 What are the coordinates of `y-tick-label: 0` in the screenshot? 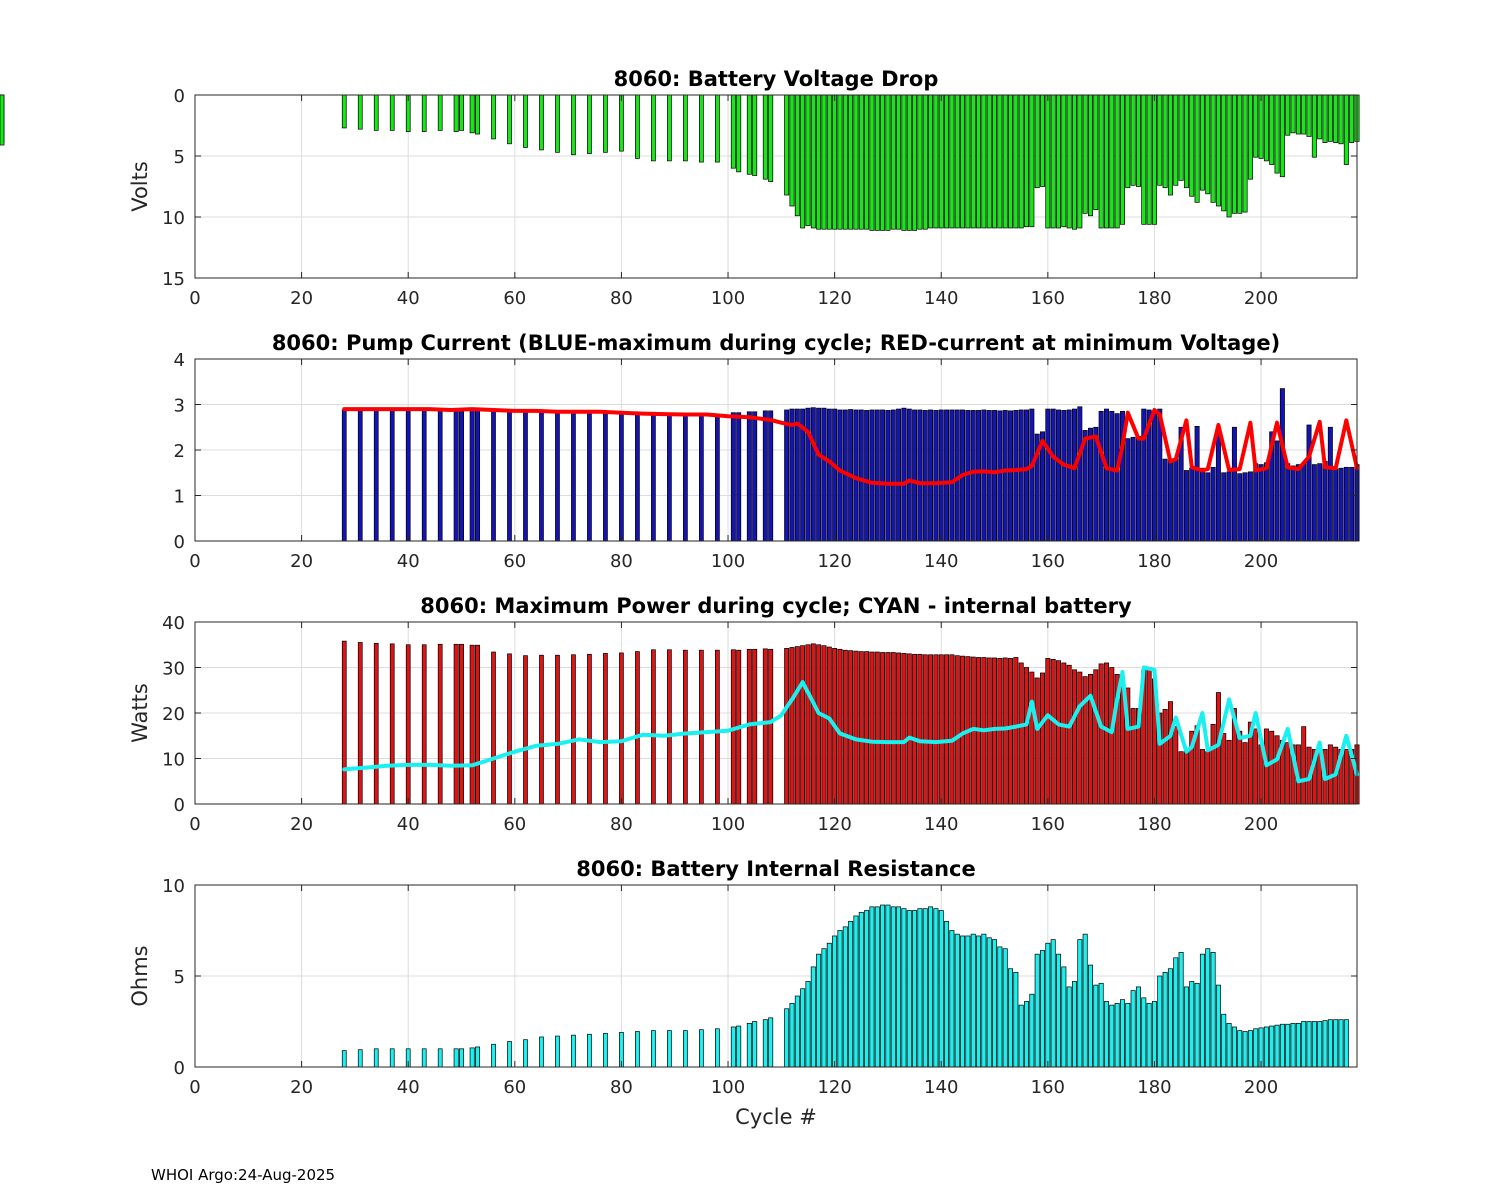 It's located at (179, 542).